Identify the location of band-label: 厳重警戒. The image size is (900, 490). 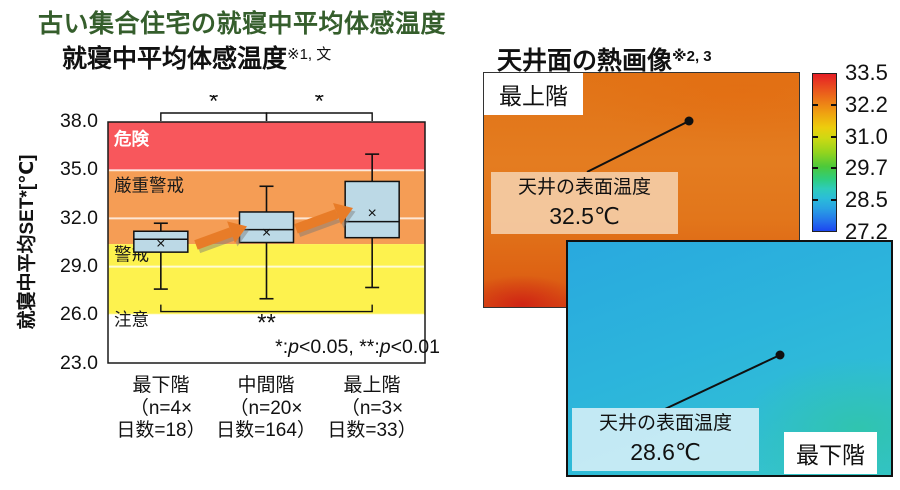
(149, 185).